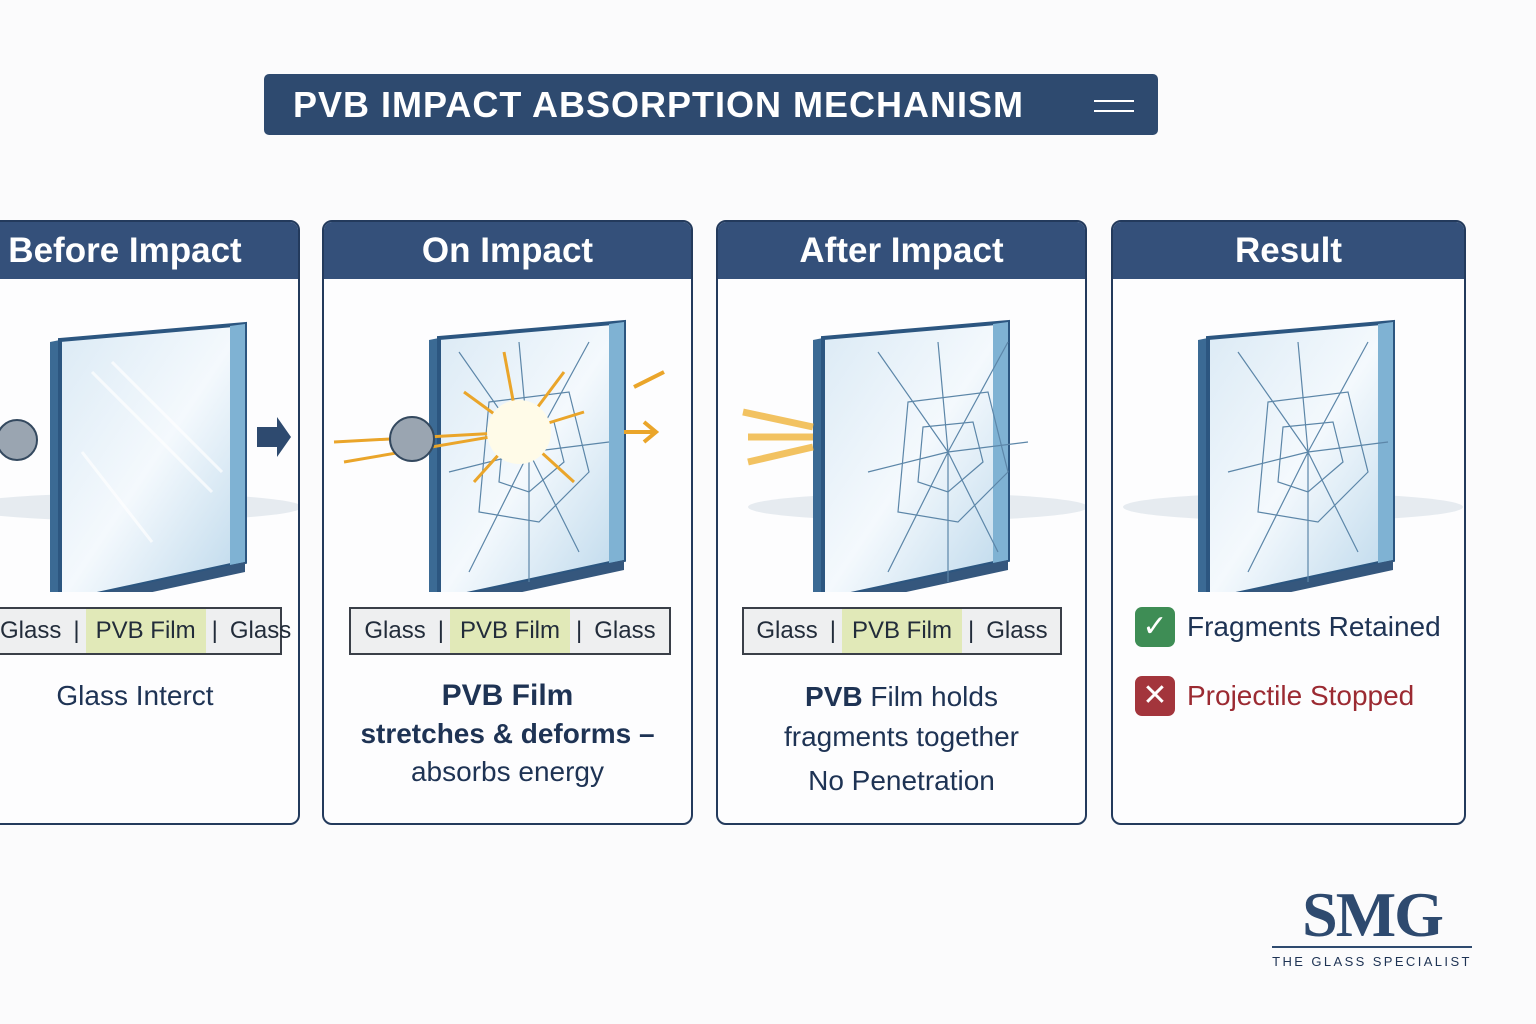 This screenshot has width=1536, height=1024. Describe the element at coordinates (135, 695) in the screenshot. I see `panel-description: Glass Interct` at that location.